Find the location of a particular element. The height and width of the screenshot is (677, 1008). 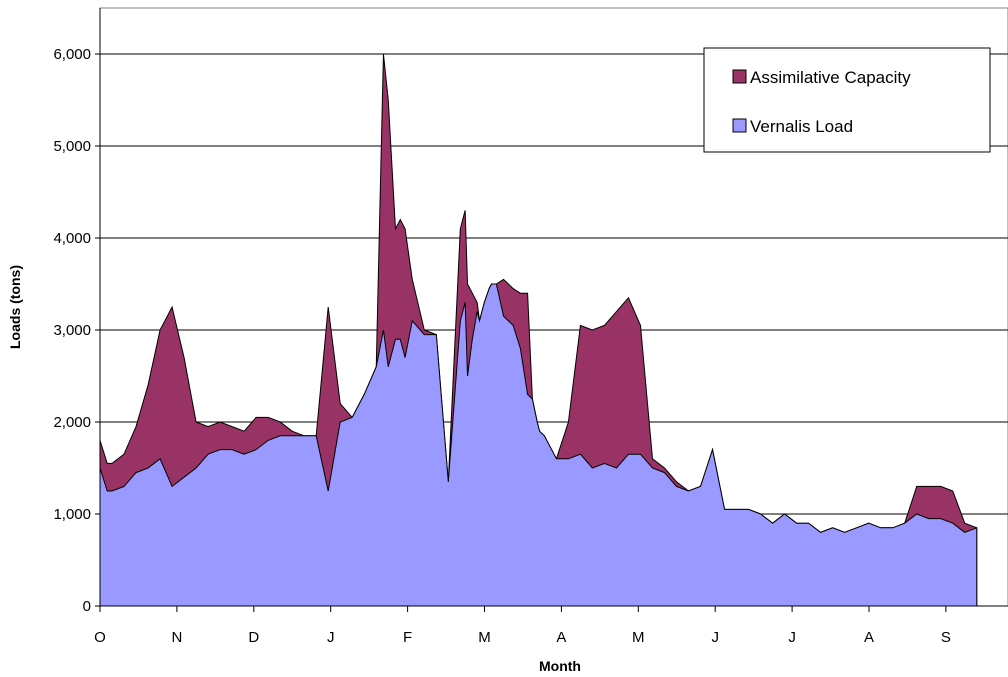

legend-box is located at coordinates (847, 100).